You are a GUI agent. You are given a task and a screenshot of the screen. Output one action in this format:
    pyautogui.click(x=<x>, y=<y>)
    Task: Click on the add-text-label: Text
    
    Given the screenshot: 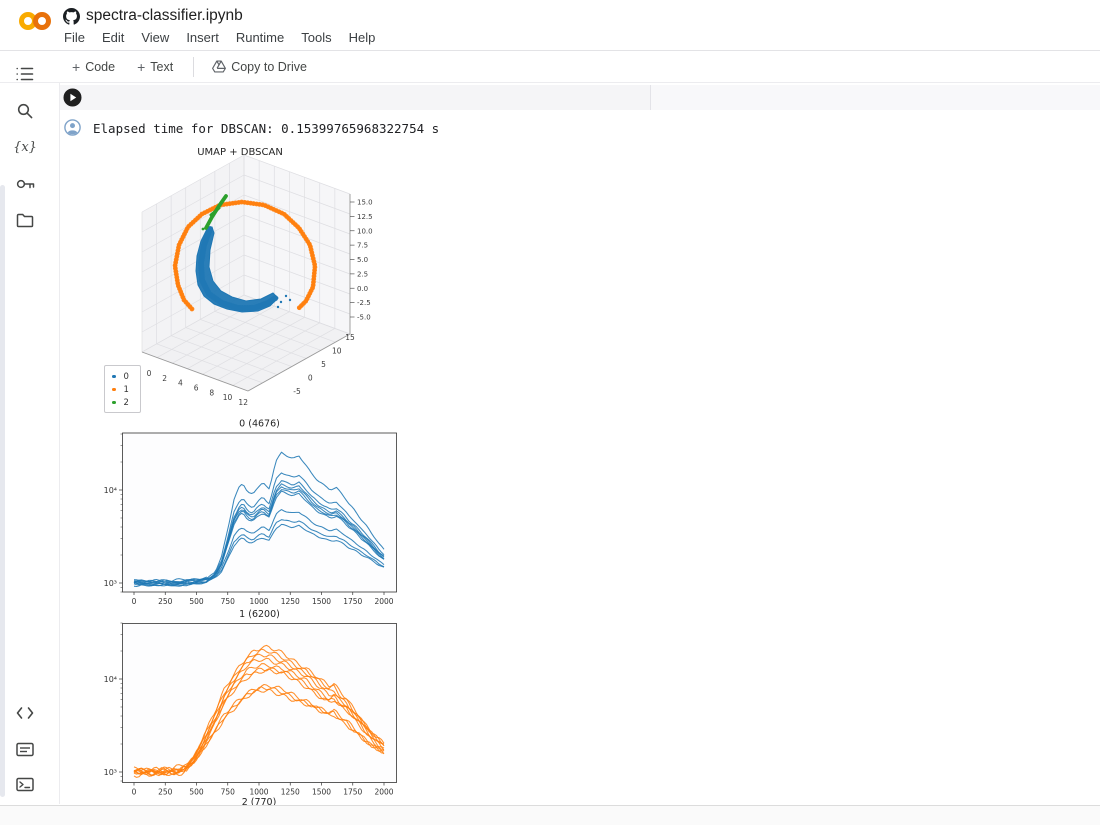 What is the action you would take?
    pyautogui.click(x=162, y=66)
    